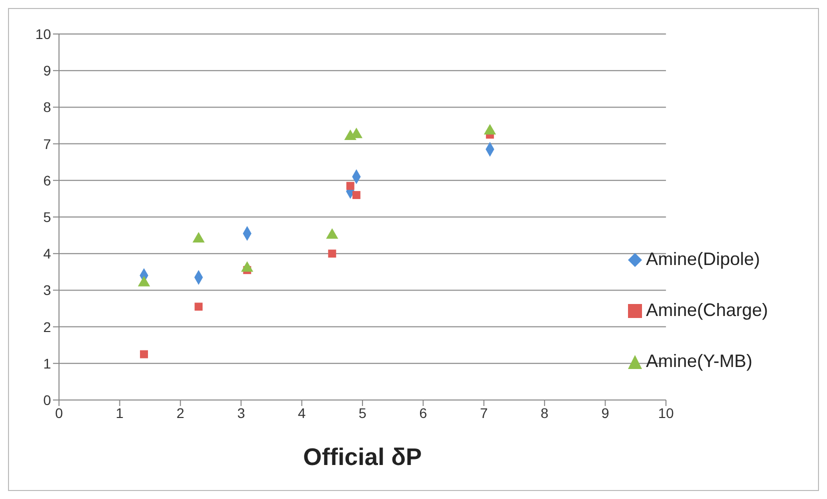  I want to click on y-tick-label: 1, so click(47, 363).